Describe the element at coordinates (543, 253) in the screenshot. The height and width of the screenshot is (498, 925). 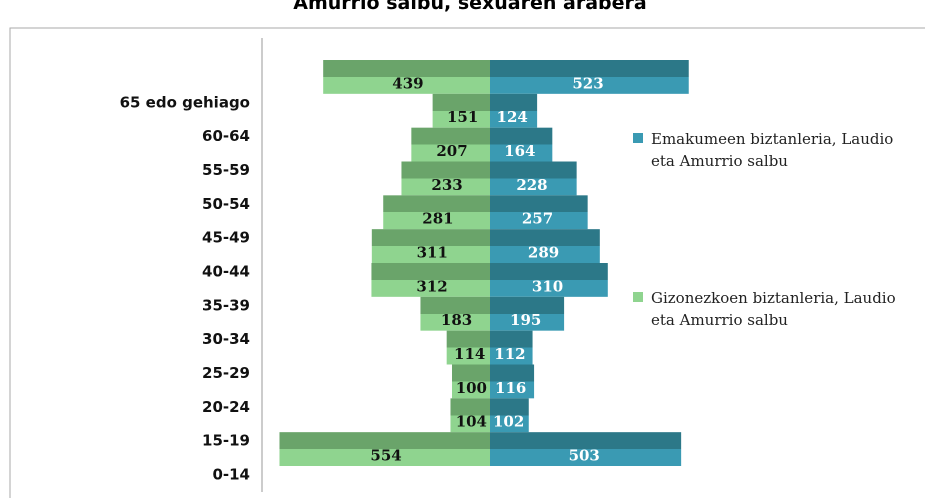
I see `data-label: 289` at that location.